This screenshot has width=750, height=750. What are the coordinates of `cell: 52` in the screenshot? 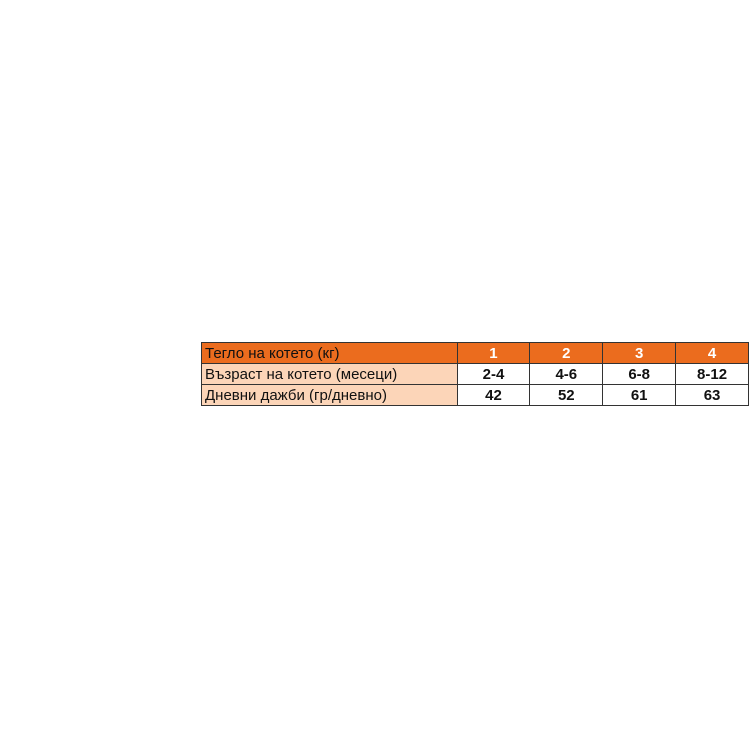 It's located at (566, 395).